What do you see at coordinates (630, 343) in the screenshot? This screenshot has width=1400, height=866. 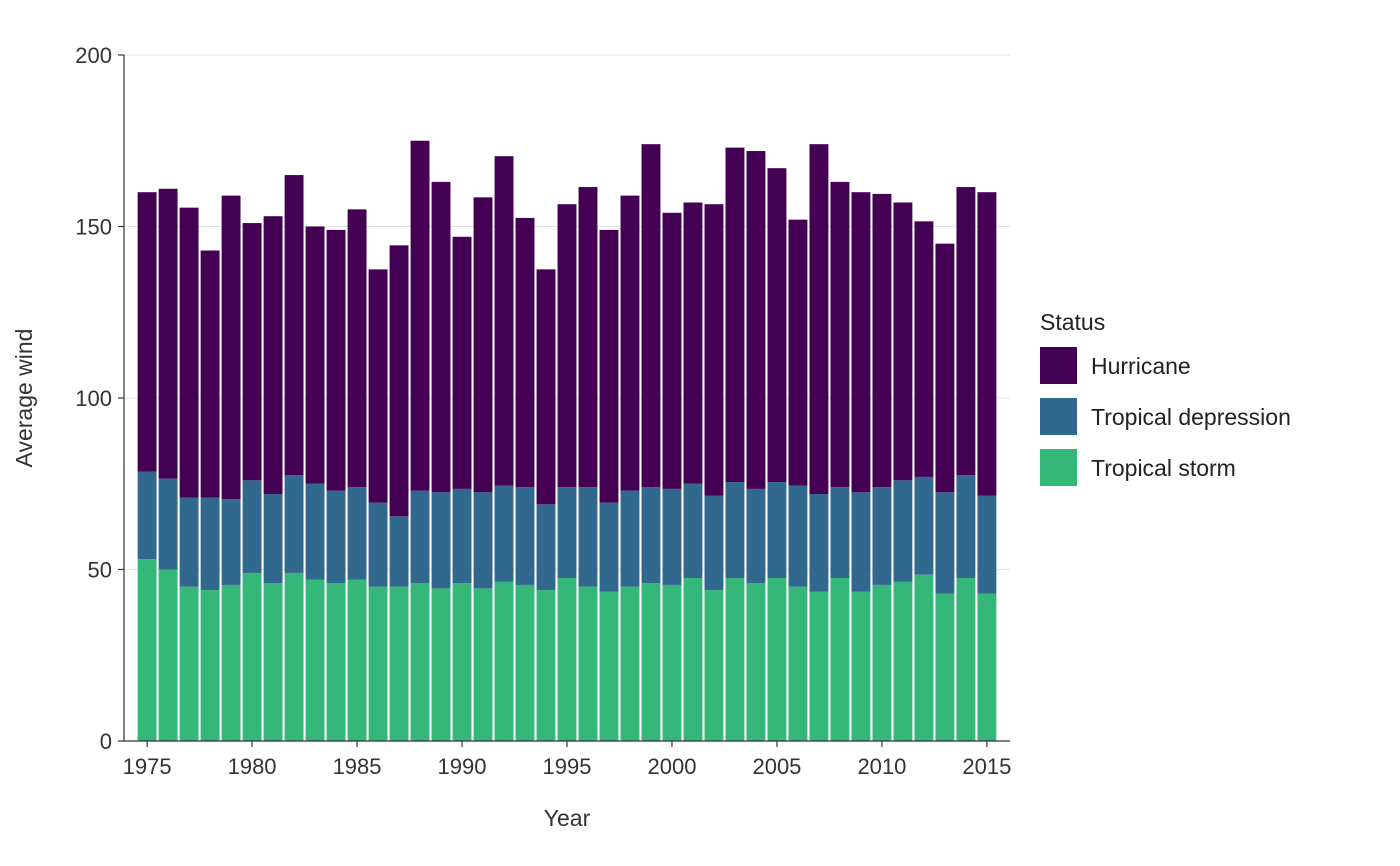 I see `bar-hurricane-1998` at bounding box center [630, 343].